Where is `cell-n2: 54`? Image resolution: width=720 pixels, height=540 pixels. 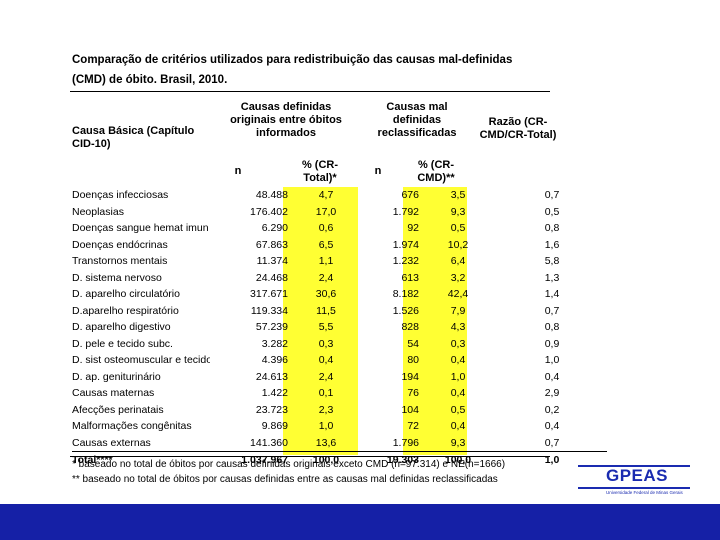 cell-n2: 54 is located at coordinates (413, 343).